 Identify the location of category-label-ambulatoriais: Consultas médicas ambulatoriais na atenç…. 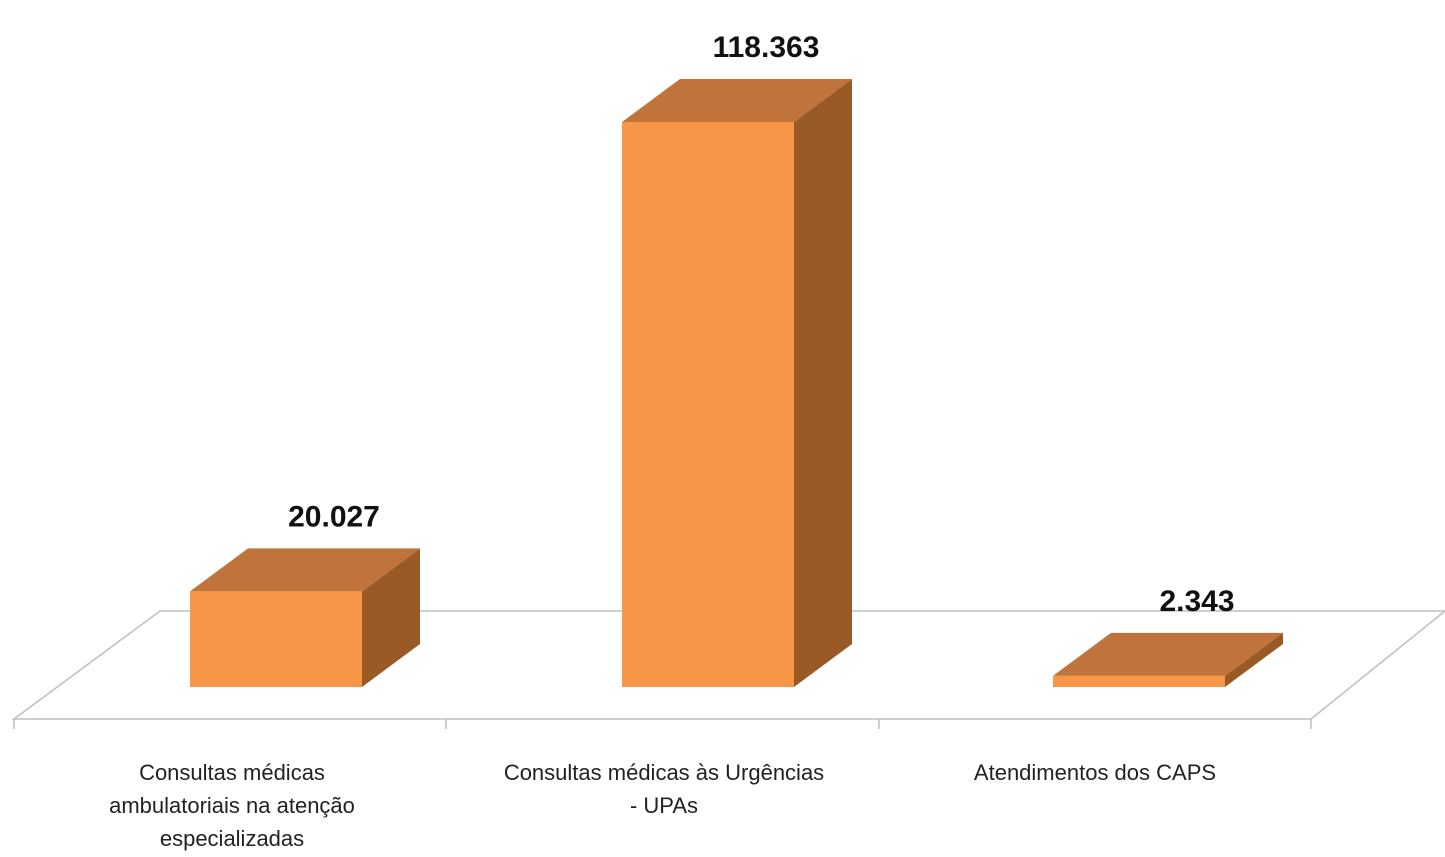
(232, 805).